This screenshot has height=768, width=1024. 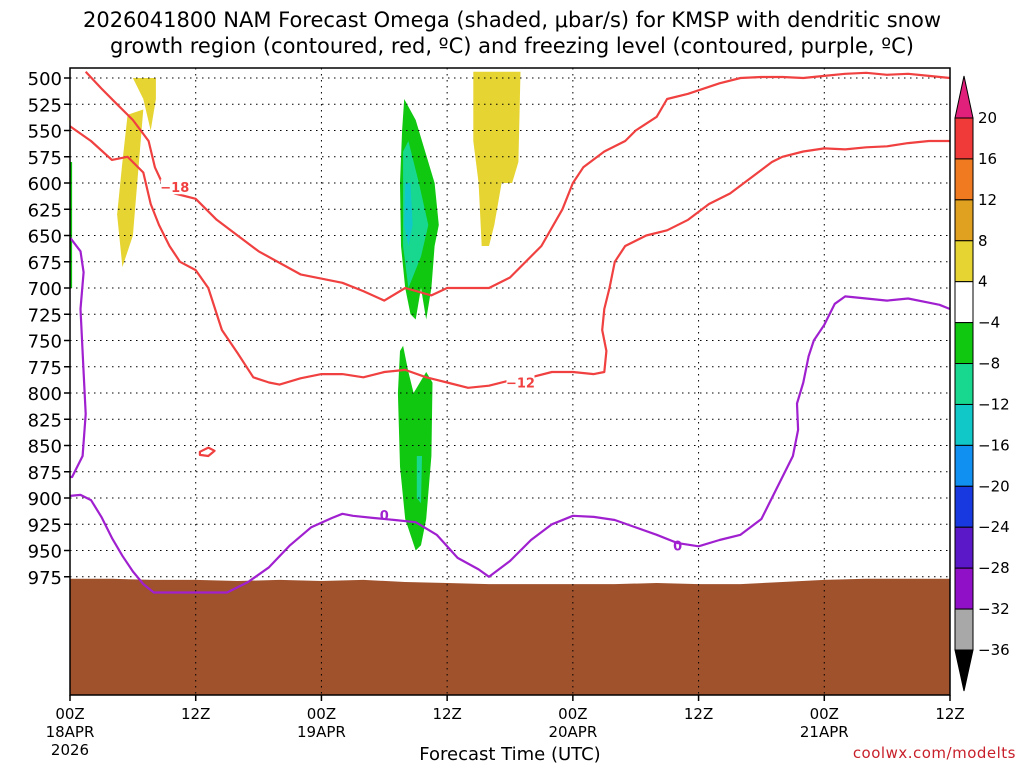 I want to click on colorbar-label: −36, so click(x=994, y=650).